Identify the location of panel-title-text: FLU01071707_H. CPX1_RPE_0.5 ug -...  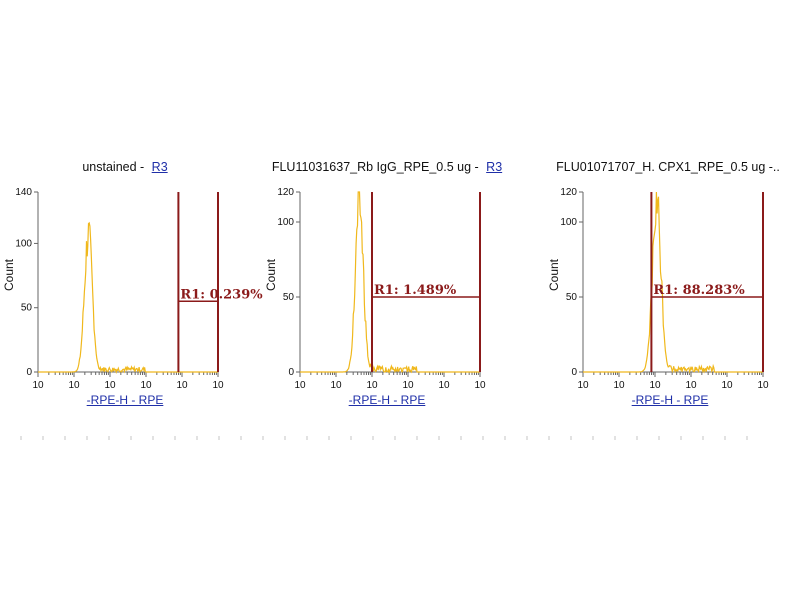
(668, 167).